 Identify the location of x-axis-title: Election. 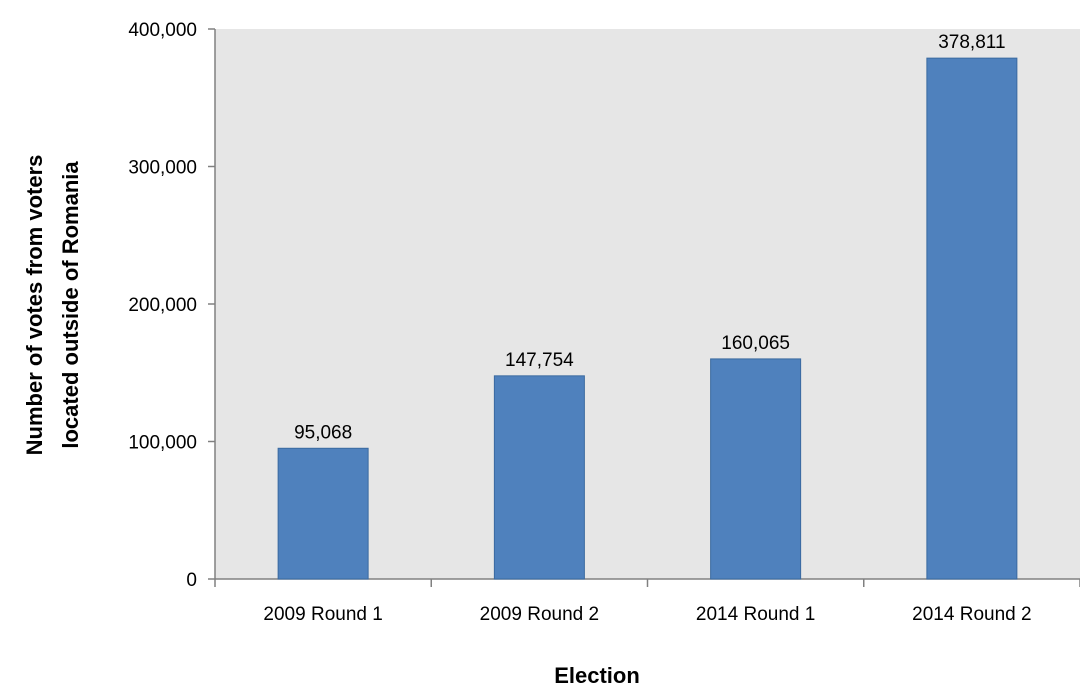
(597, 674).